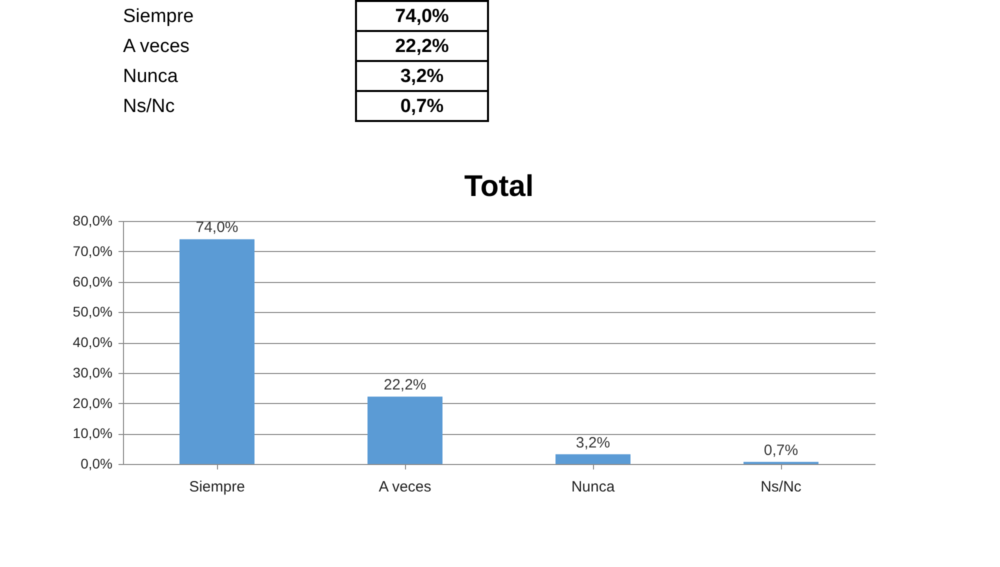 The image size is (1000, 567). I want to click on y-tick-label: 80,0%, so click(92, 220).